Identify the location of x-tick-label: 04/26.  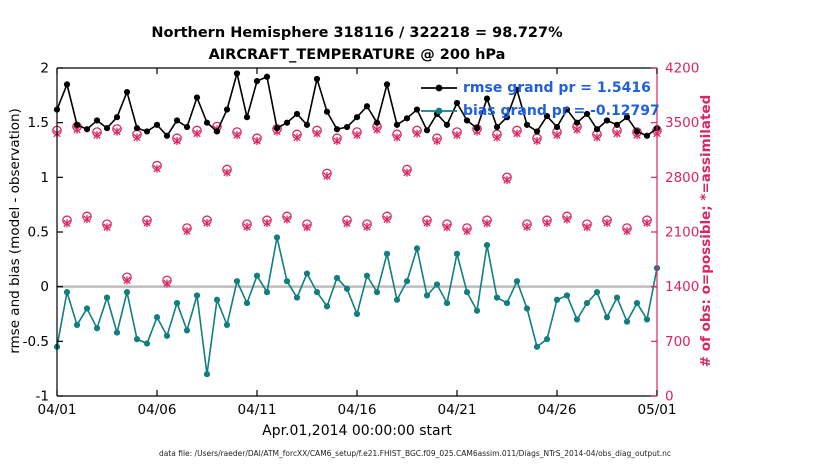
(557, 410).